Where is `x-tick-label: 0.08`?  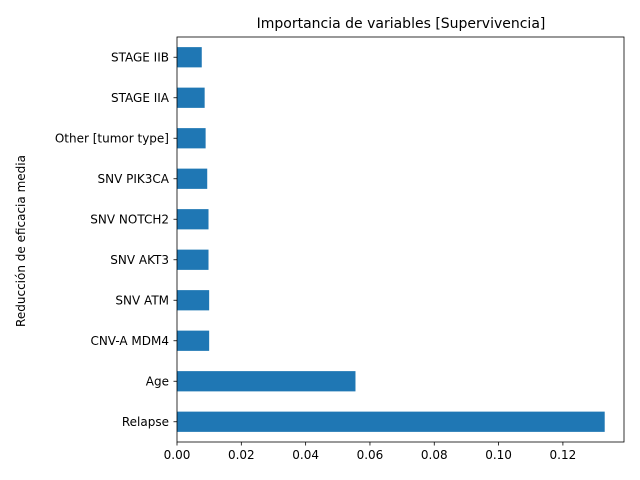 x-tick-label: 0.08 is located at coordinates (434, 455).